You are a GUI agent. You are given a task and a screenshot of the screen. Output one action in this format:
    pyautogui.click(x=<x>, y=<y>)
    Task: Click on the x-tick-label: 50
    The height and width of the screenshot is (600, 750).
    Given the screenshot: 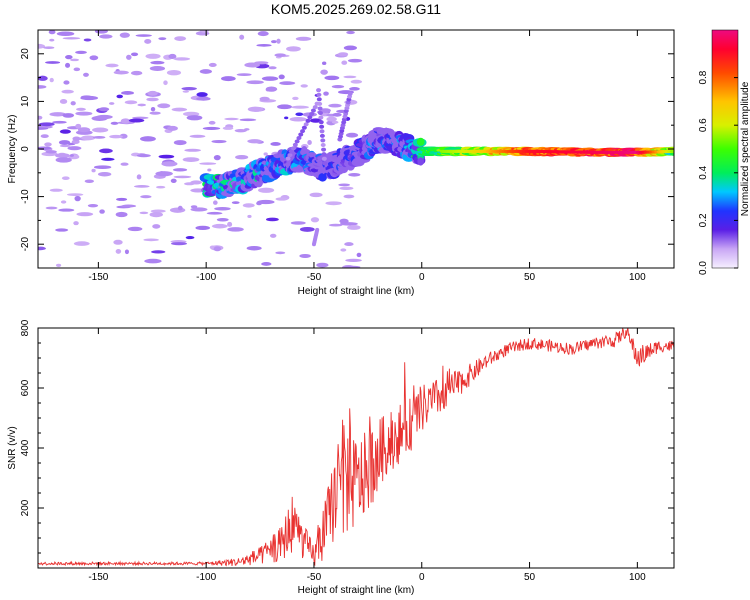 What is the action you would take?
    pyautogui.click(x=530, y=277)
    